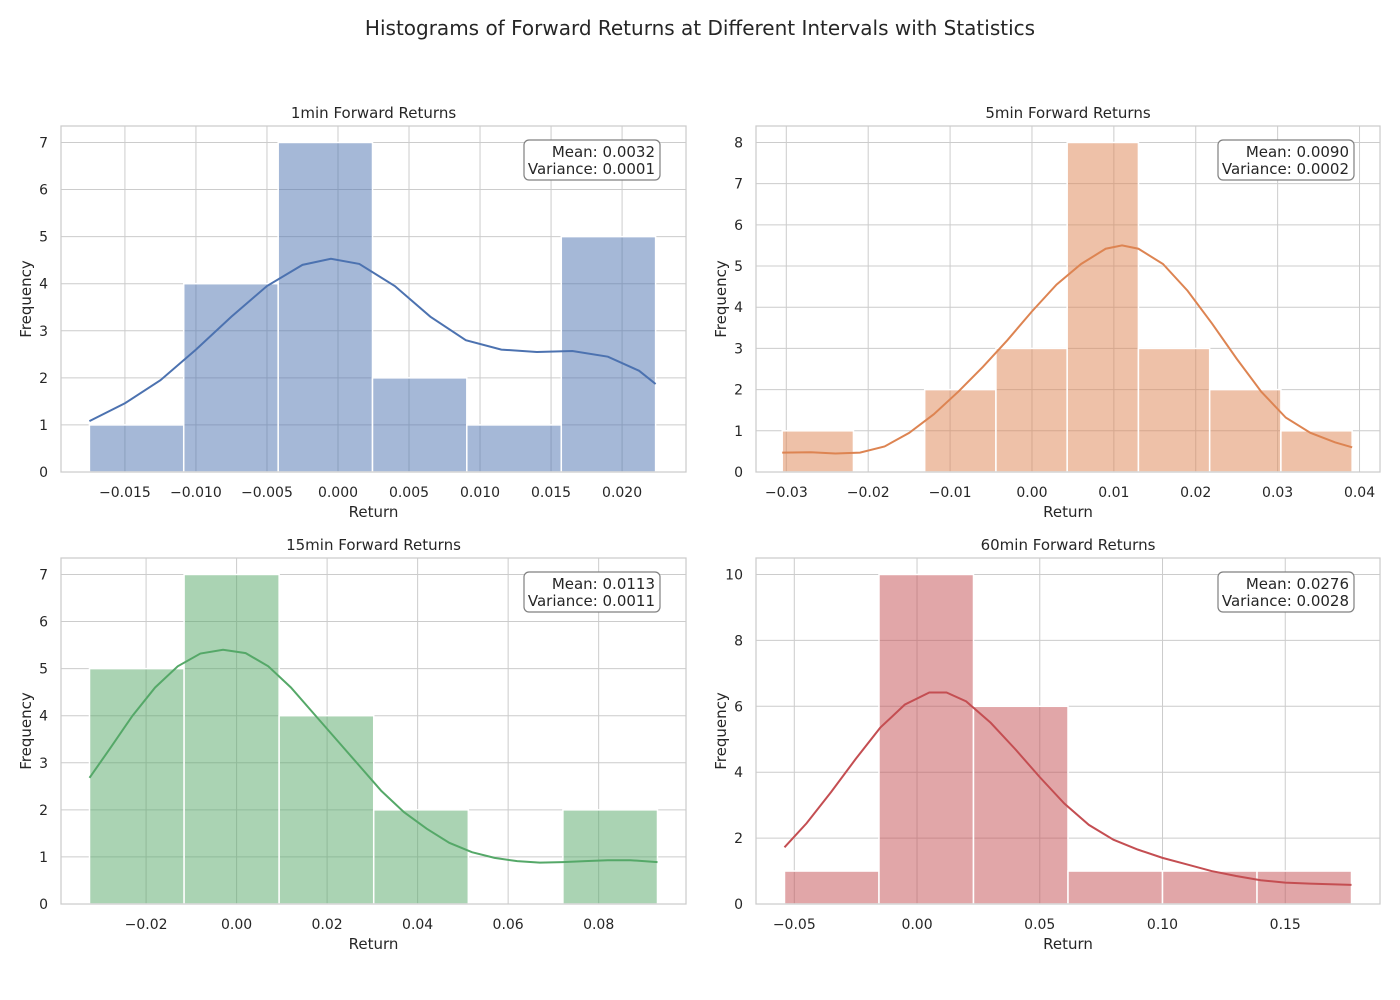 The height and width of the screenshot is (1000, 1400). What do you see at coordinates (373, 113) in the screenshot?
I see `subplot-title: 1min Forward Returns` at bounding box center [373, 113].